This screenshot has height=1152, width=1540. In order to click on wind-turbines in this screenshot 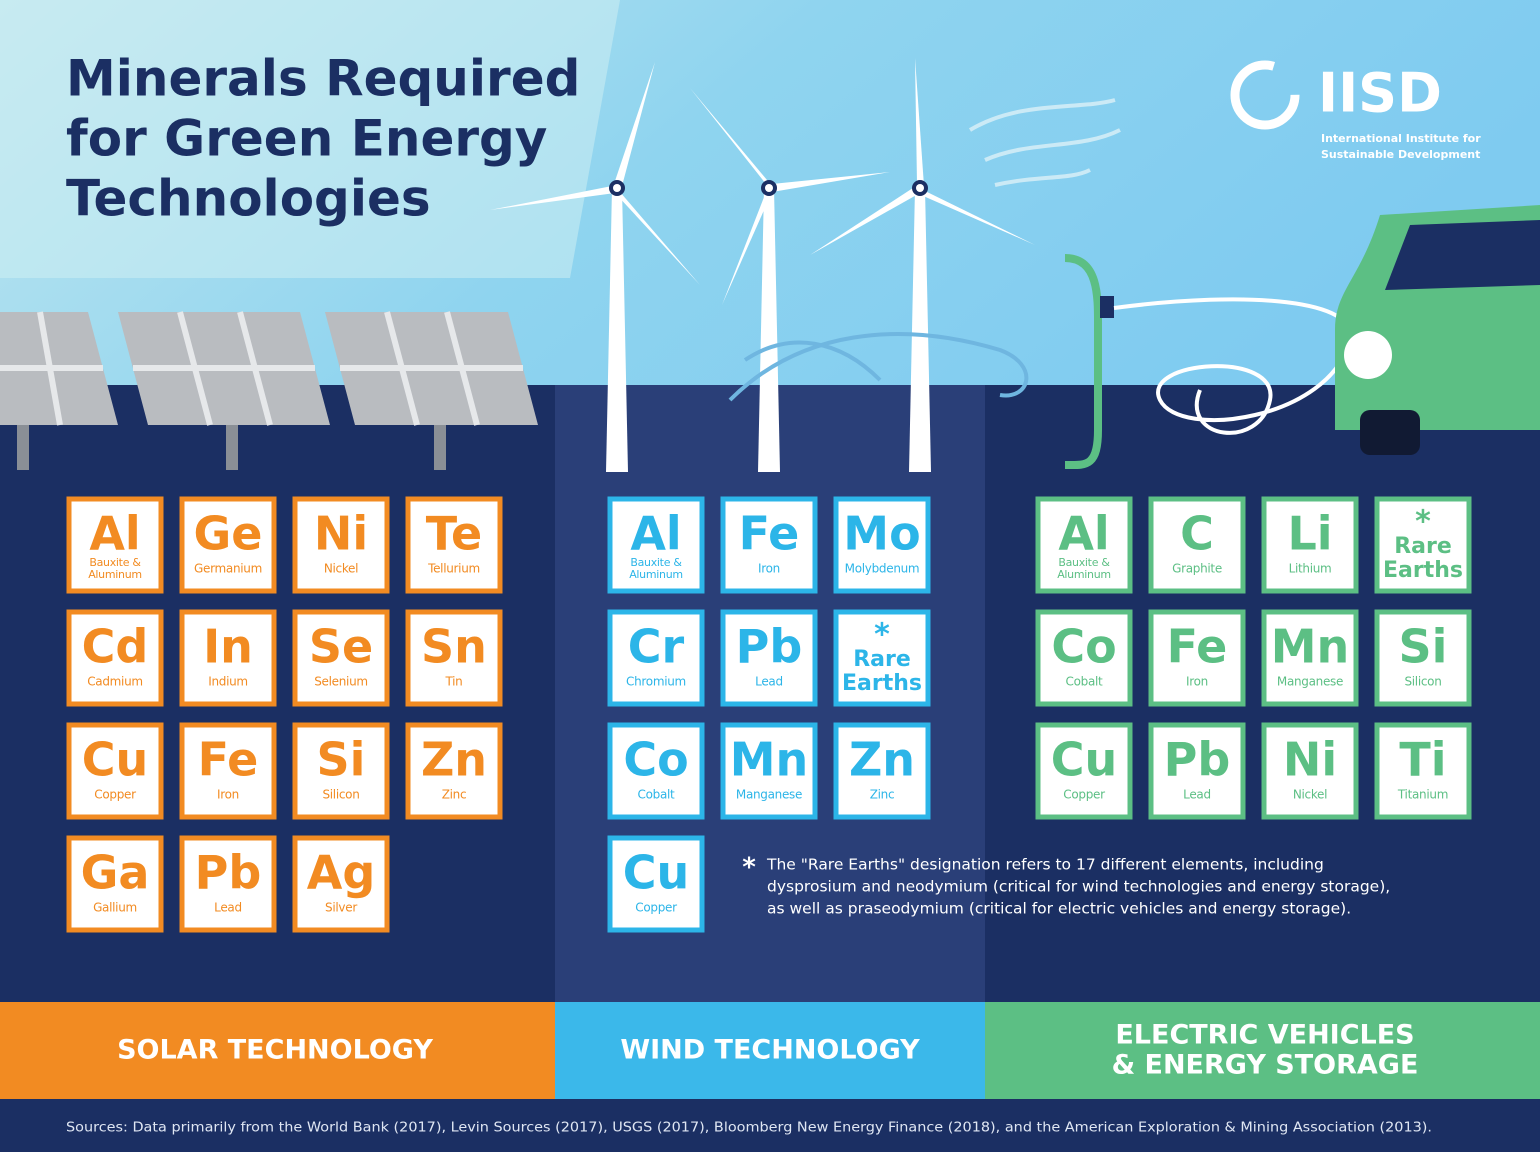, I will do `click(762, 265)`.